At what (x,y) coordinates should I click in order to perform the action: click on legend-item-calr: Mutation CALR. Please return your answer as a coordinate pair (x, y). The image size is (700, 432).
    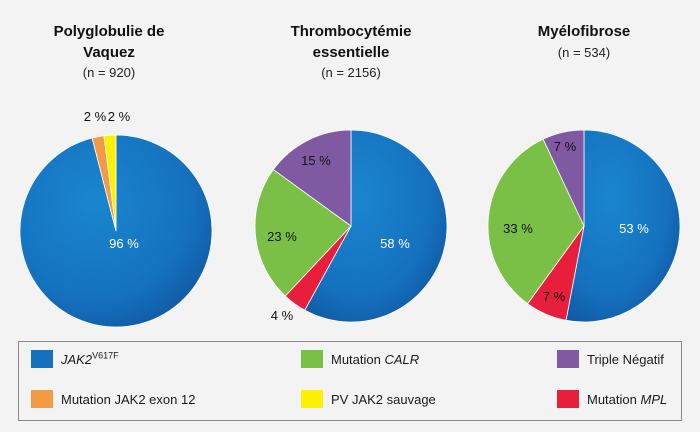
    Looking at the image, I should click on (360, 359).